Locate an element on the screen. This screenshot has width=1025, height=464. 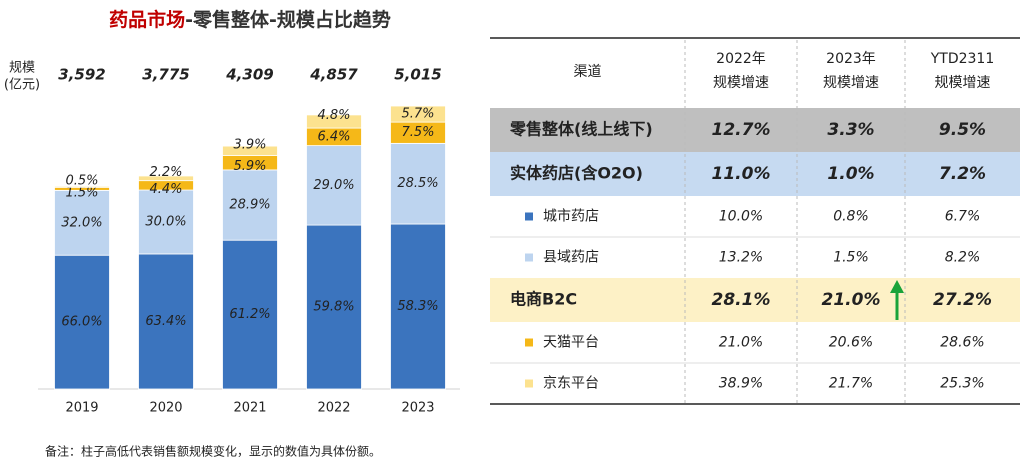
row-label: 京东平台 is located at coordinates (571, 384).